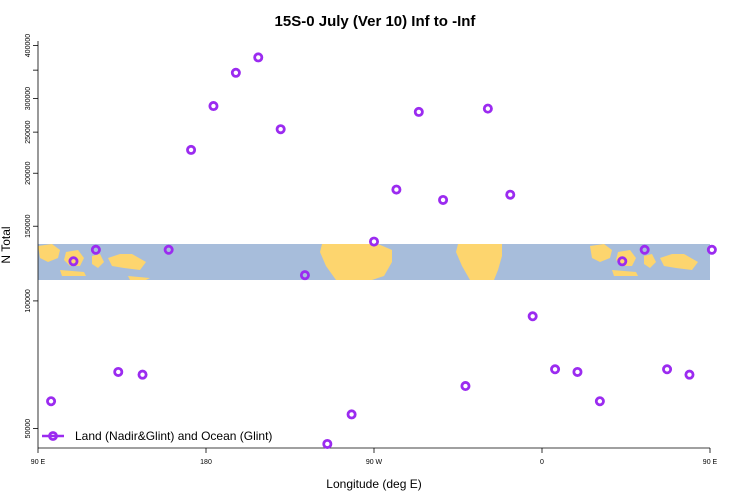 The image size is (750, 500). Describe the element at coordinates (374, 462) in the screenshot. I see `x-tick-label: 90 W` at that location.